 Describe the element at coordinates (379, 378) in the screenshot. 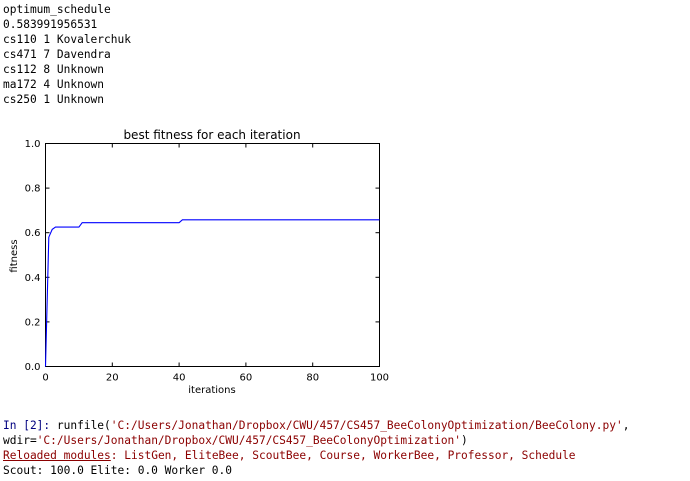

I see `x-tick-label: 100` at that location.